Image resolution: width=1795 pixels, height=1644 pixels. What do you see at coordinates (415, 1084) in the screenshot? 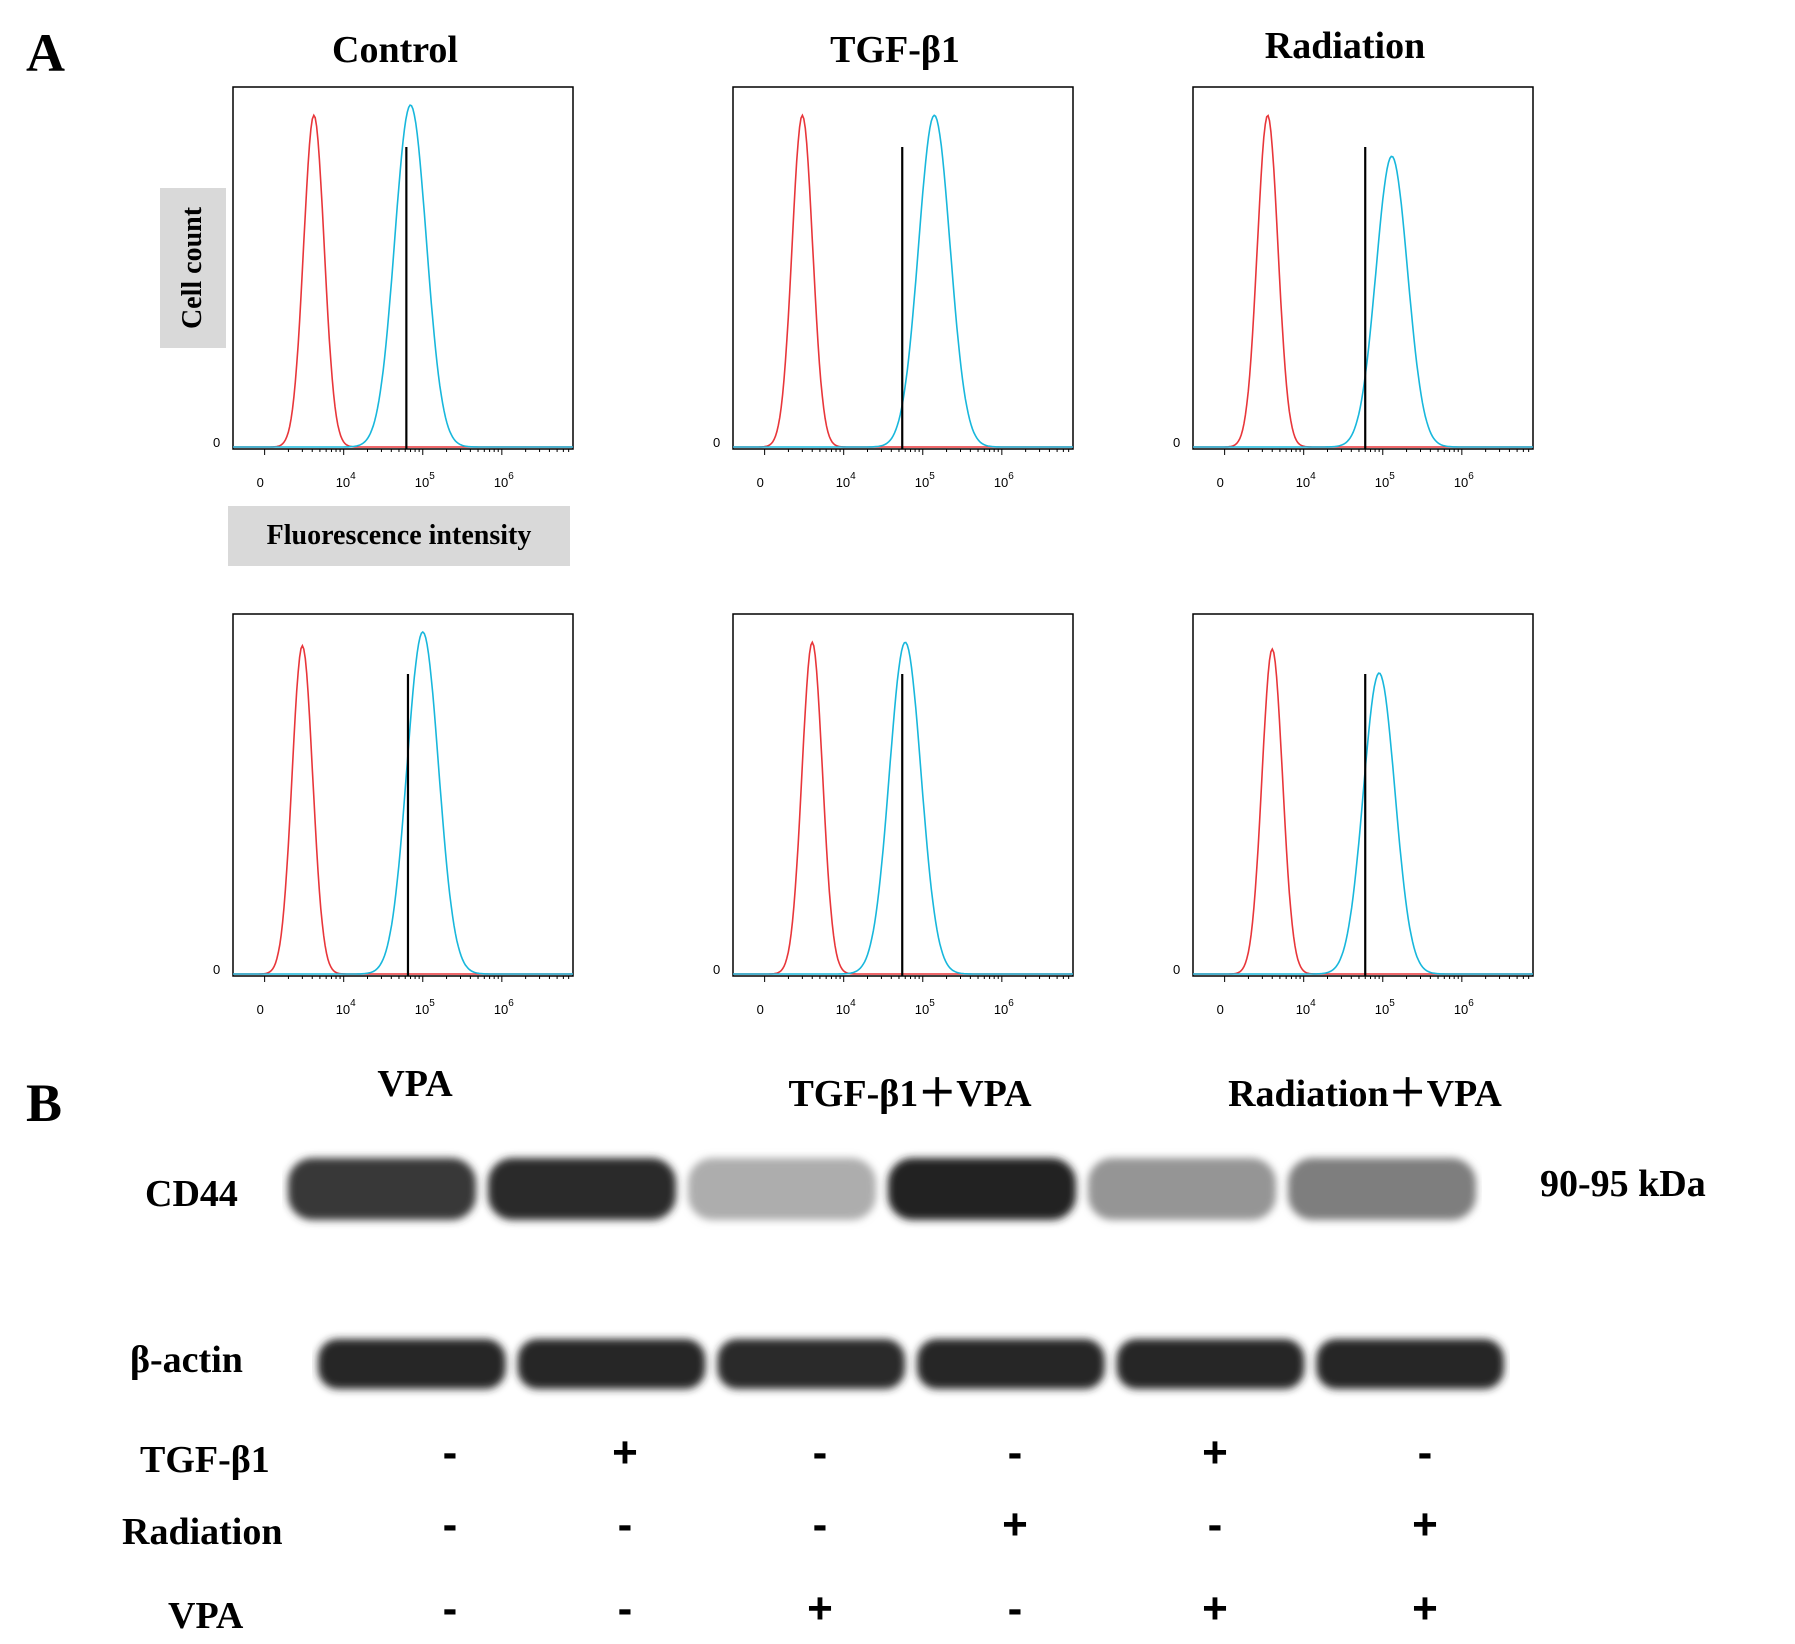
I see `plot-title-vpa: VPA` at bounding box center [415, 1084].